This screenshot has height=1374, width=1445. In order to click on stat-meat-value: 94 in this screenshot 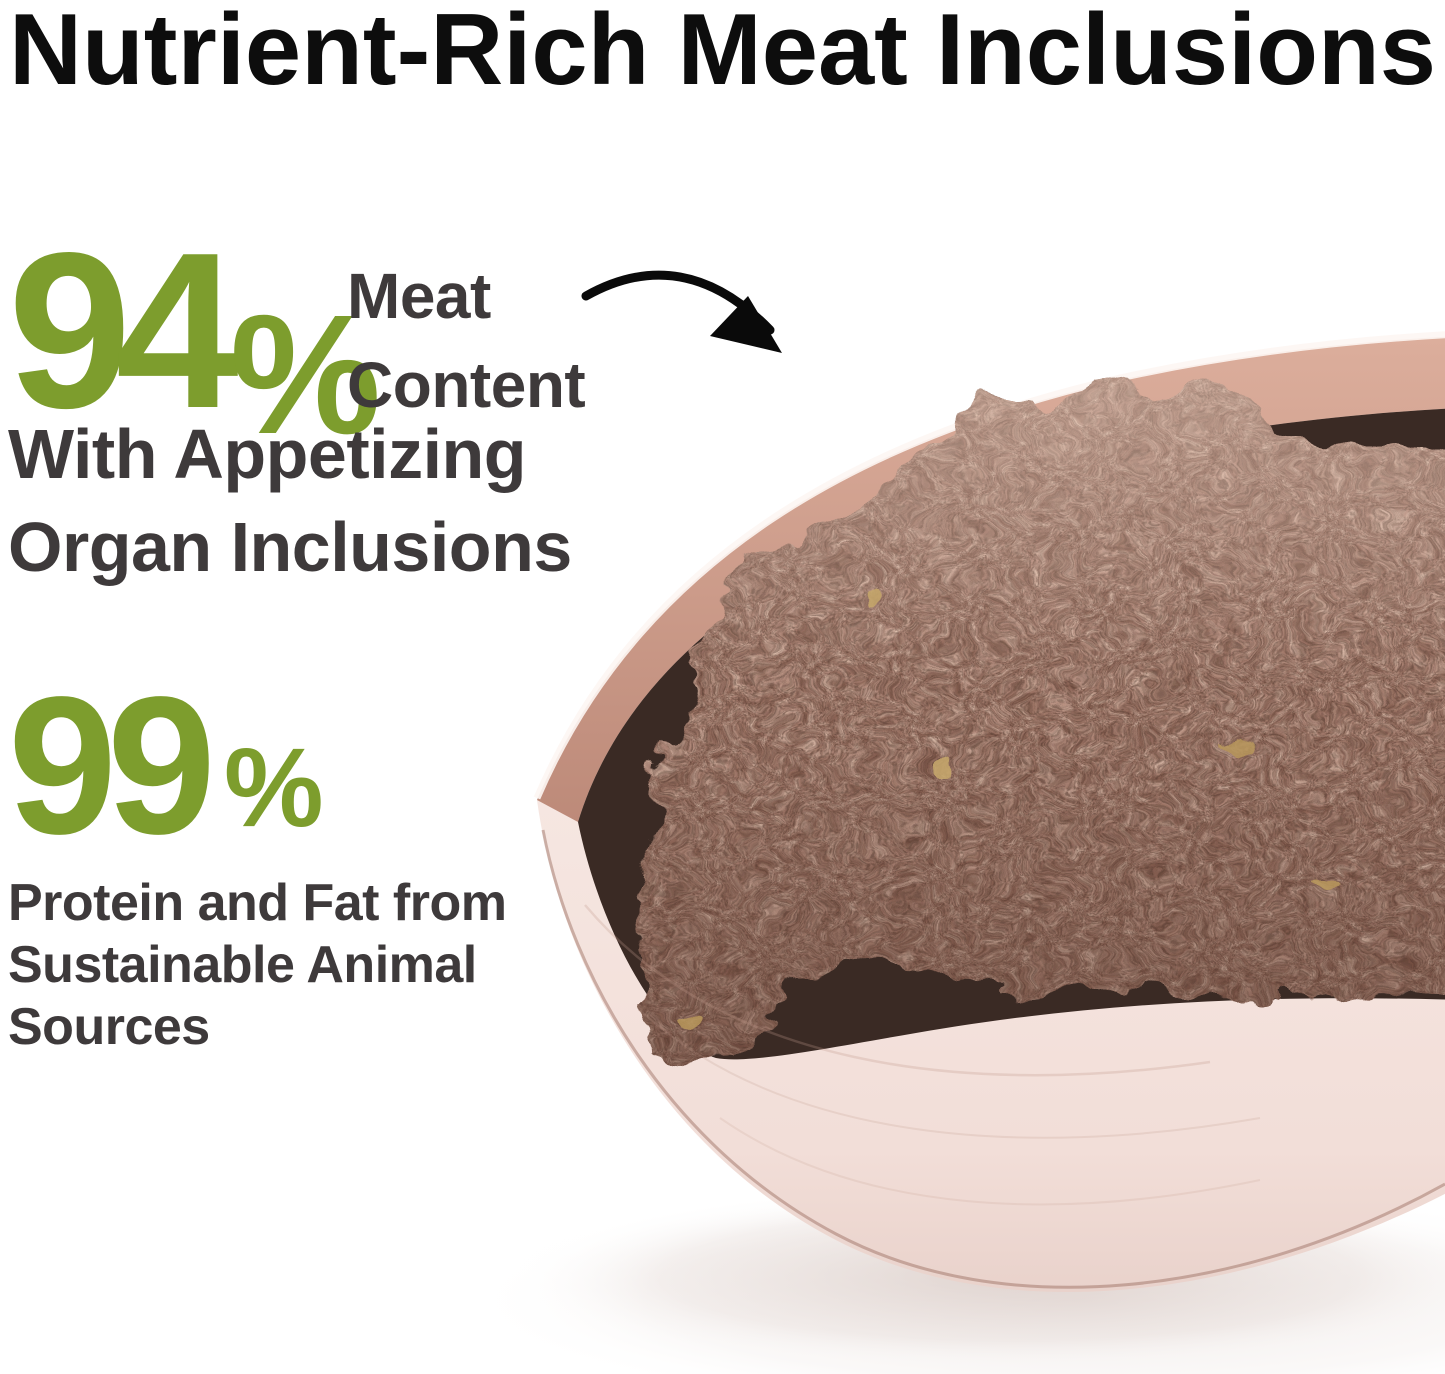, I will do `click(123, 331)`.